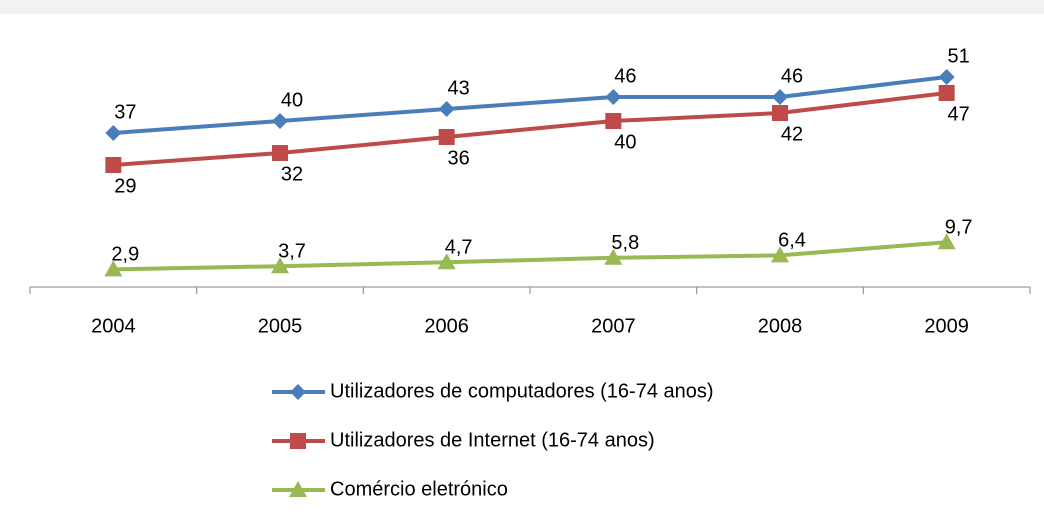 This screenshot has height=518, width=1044. What do you see at coordinates (959, 114) in the screenshot?
I see `data-label: 47` at bounding box center [959, 114].